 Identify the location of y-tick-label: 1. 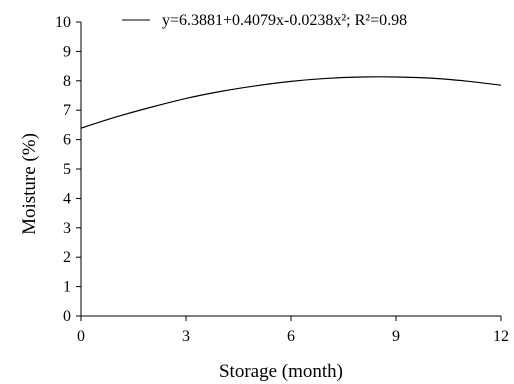
(67, 287).